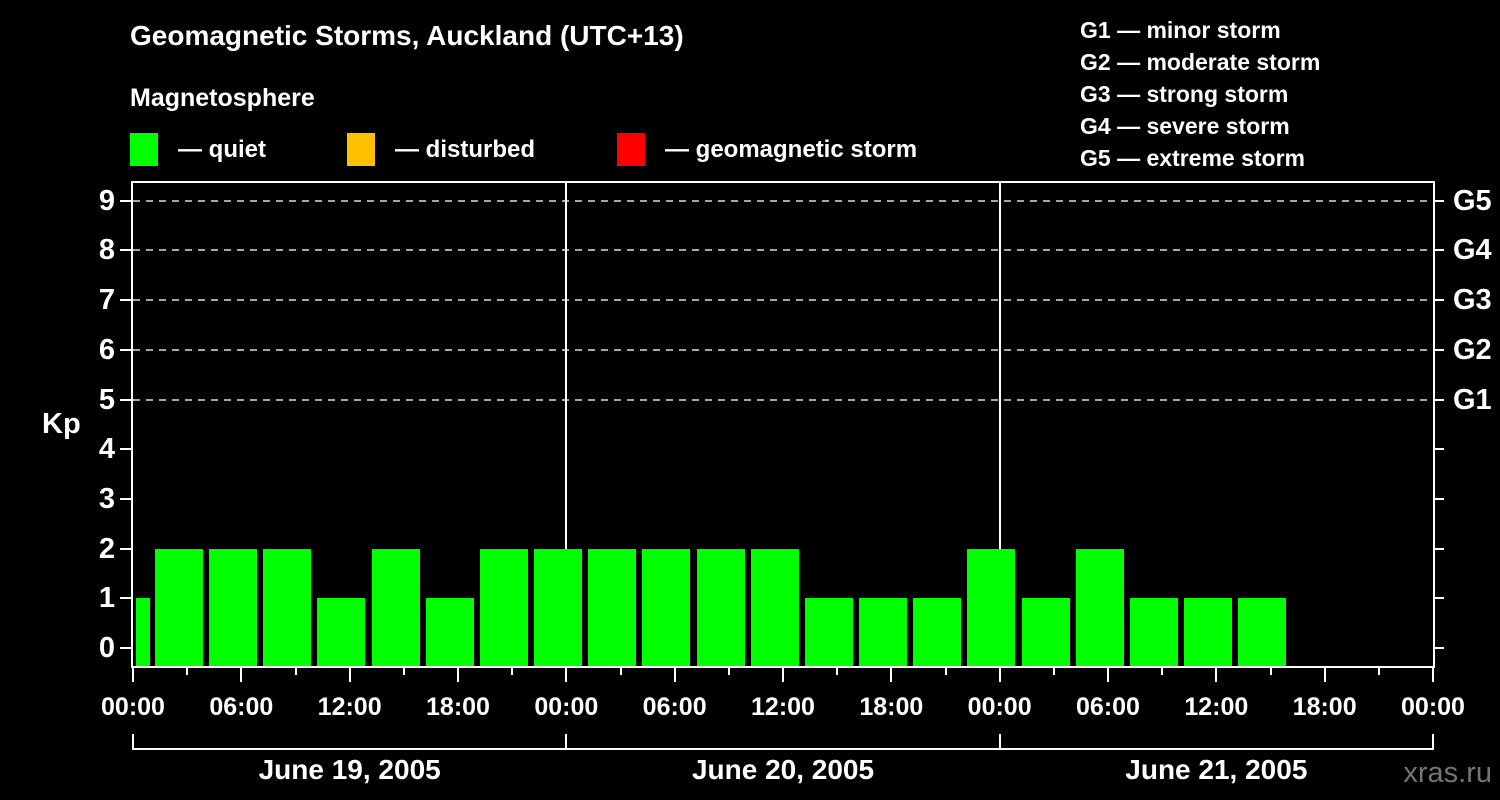  Describe the element at coordinates (407, 35) in the screenshot. I see `chart-title: Geomagnetic Storms, Auckland (UTC+13)` at that location.